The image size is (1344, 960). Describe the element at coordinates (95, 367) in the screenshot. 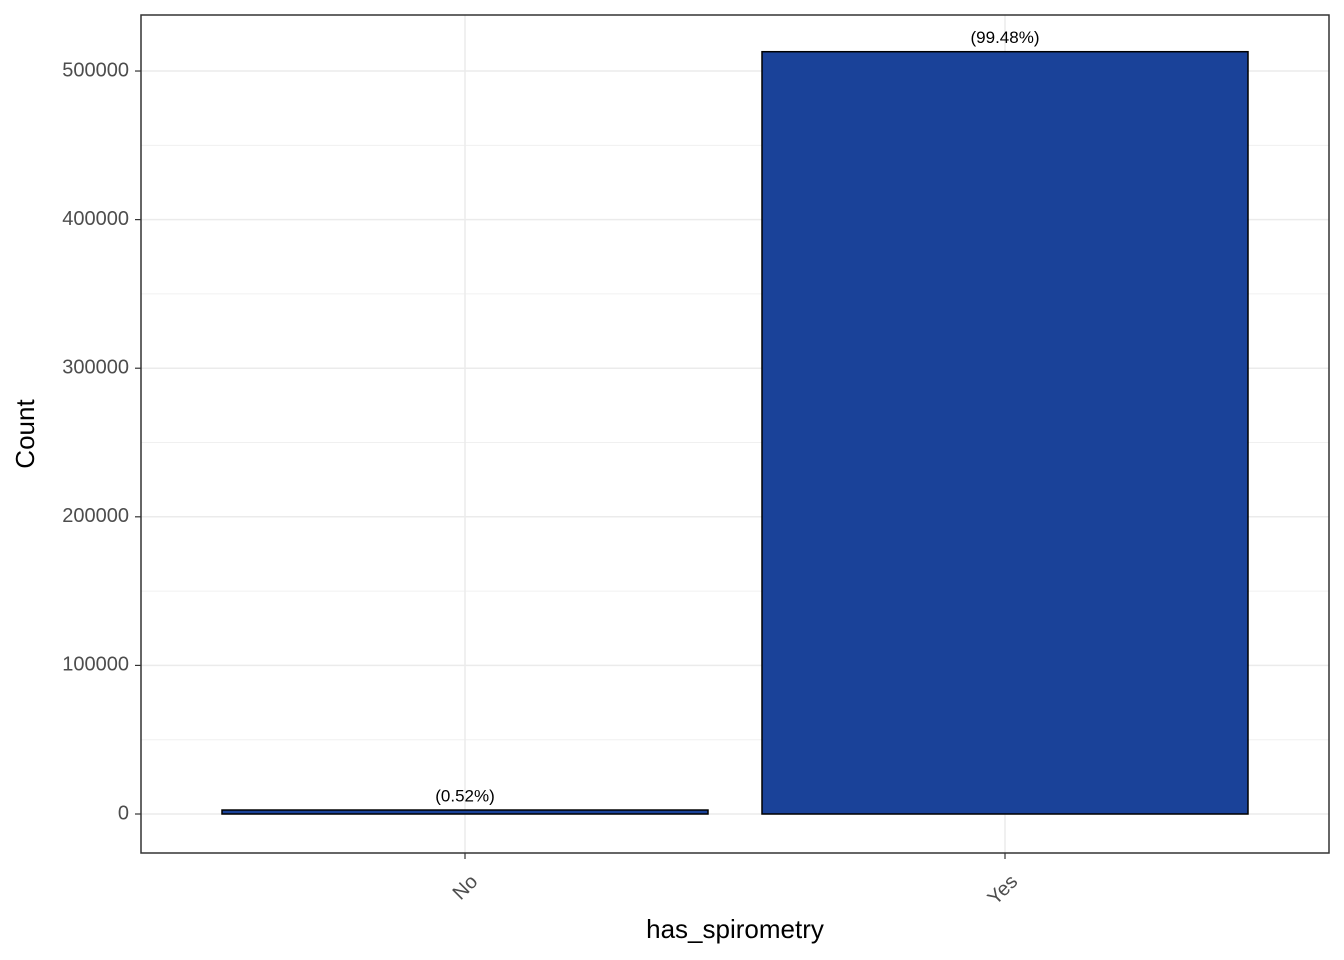

I see `y-tick-label: 300000` at that location.